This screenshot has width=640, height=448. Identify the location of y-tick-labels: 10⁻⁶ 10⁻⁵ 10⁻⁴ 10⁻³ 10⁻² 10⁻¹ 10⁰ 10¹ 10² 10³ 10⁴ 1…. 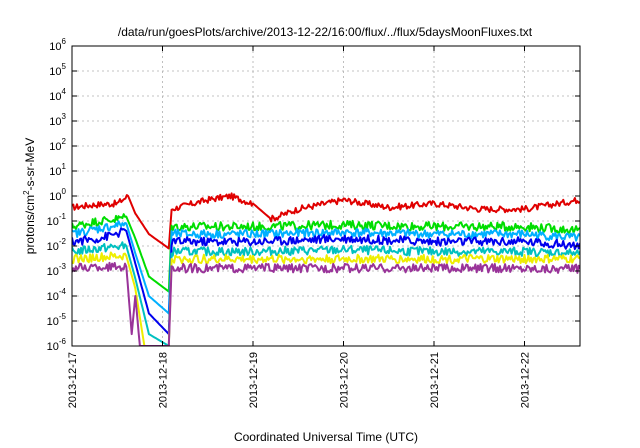
(57, 195).